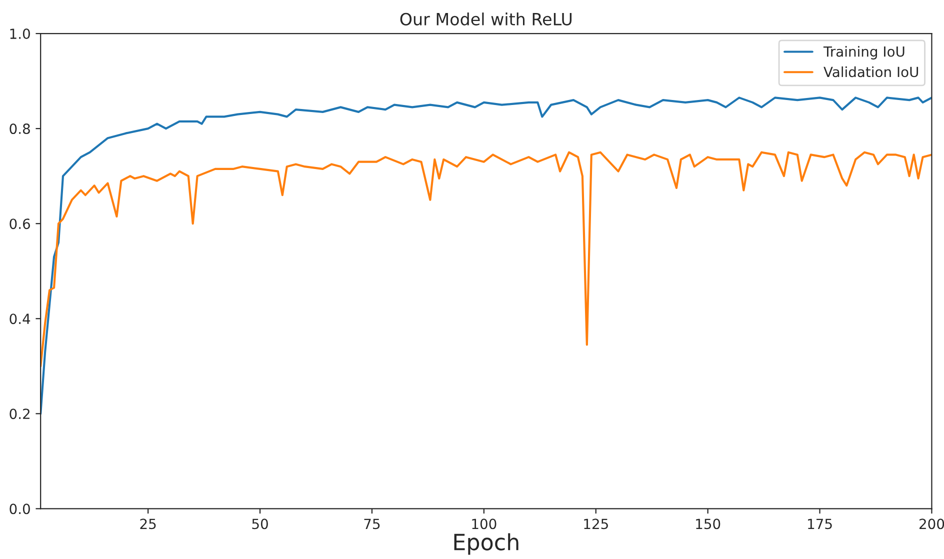 This screenshot has height=559, width=944. Describe the element at coordinates (484, 524) in the screenshot. I see `x-tick-label: 100` at that location.